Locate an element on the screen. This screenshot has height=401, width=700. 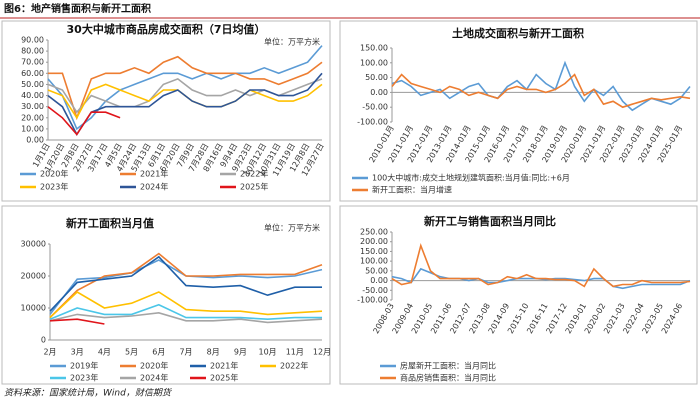
legend-label: 2019年 is located at coordinates (84, 366).